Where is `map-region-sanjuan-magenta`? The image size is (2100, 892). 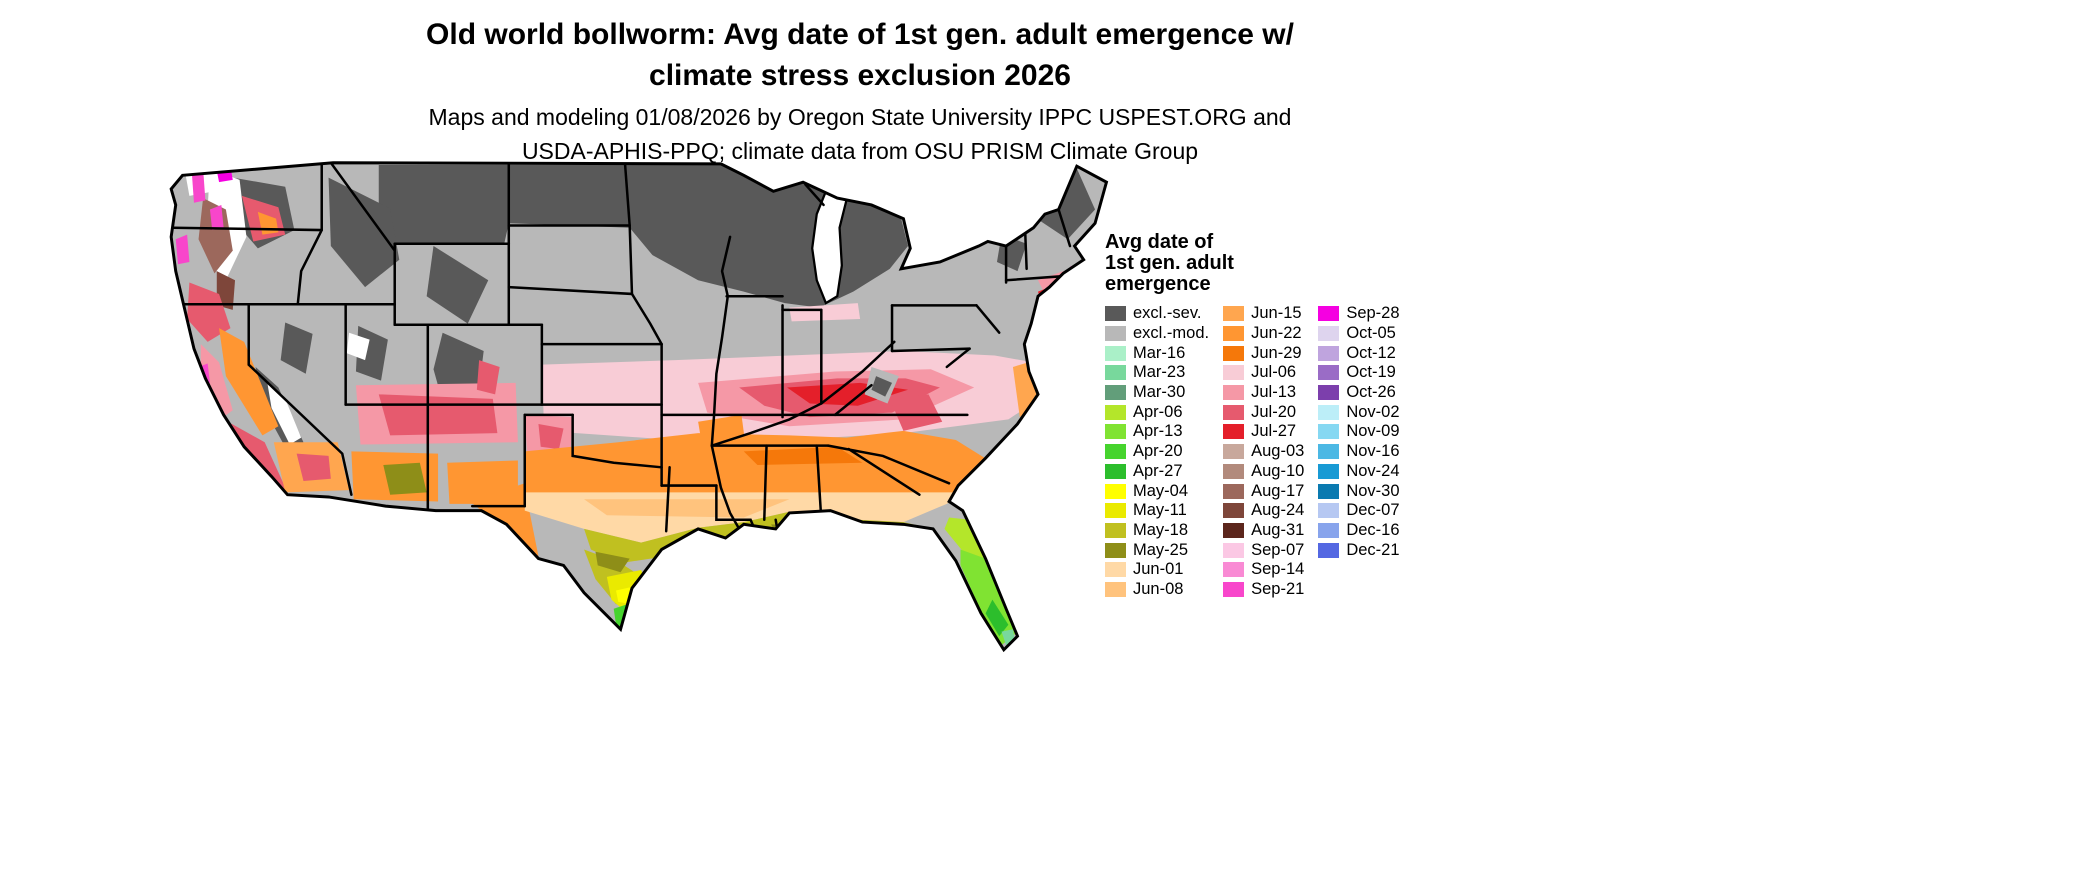
map-region-sanjuan-magenta is located at coordinates (224, 174).